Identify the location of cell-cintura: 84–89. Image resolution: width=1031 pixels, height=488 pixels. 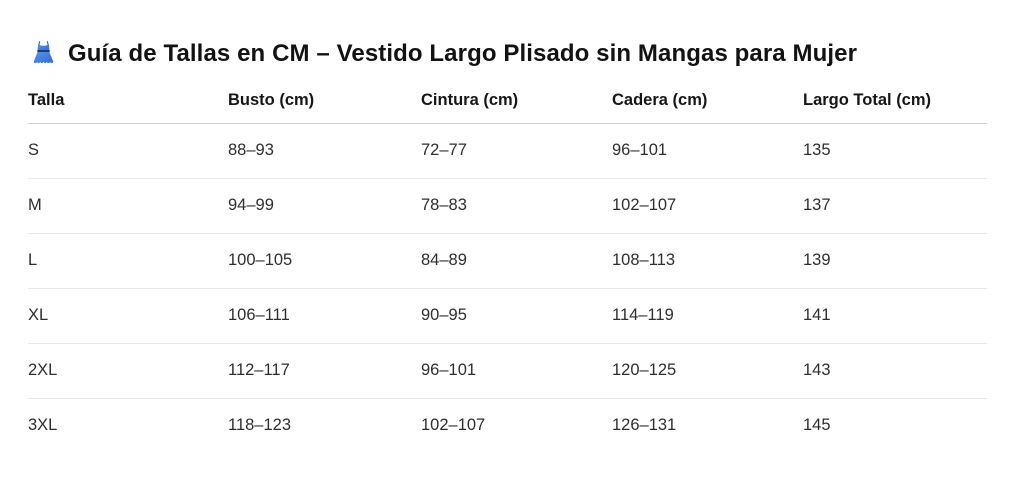
(516, 261).